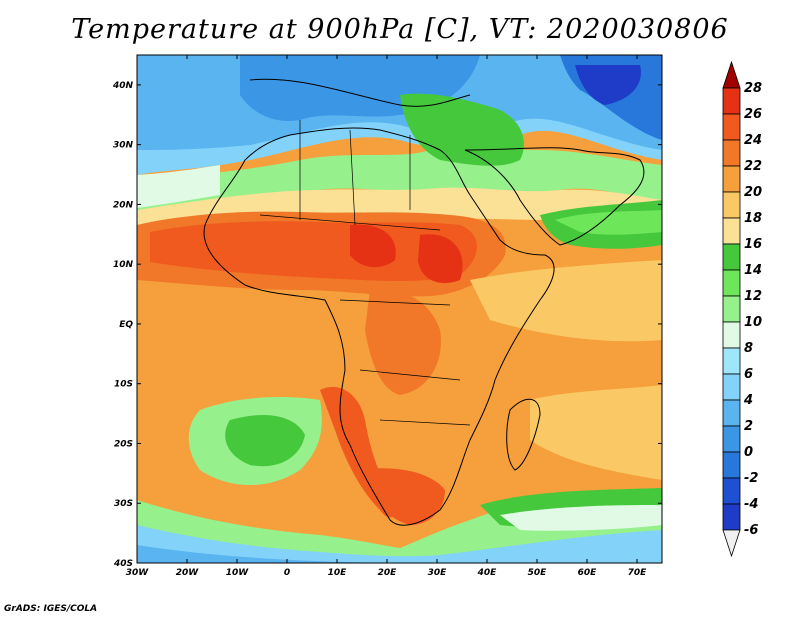  I want to click on colorbar-label: 6, so click(748, 374).